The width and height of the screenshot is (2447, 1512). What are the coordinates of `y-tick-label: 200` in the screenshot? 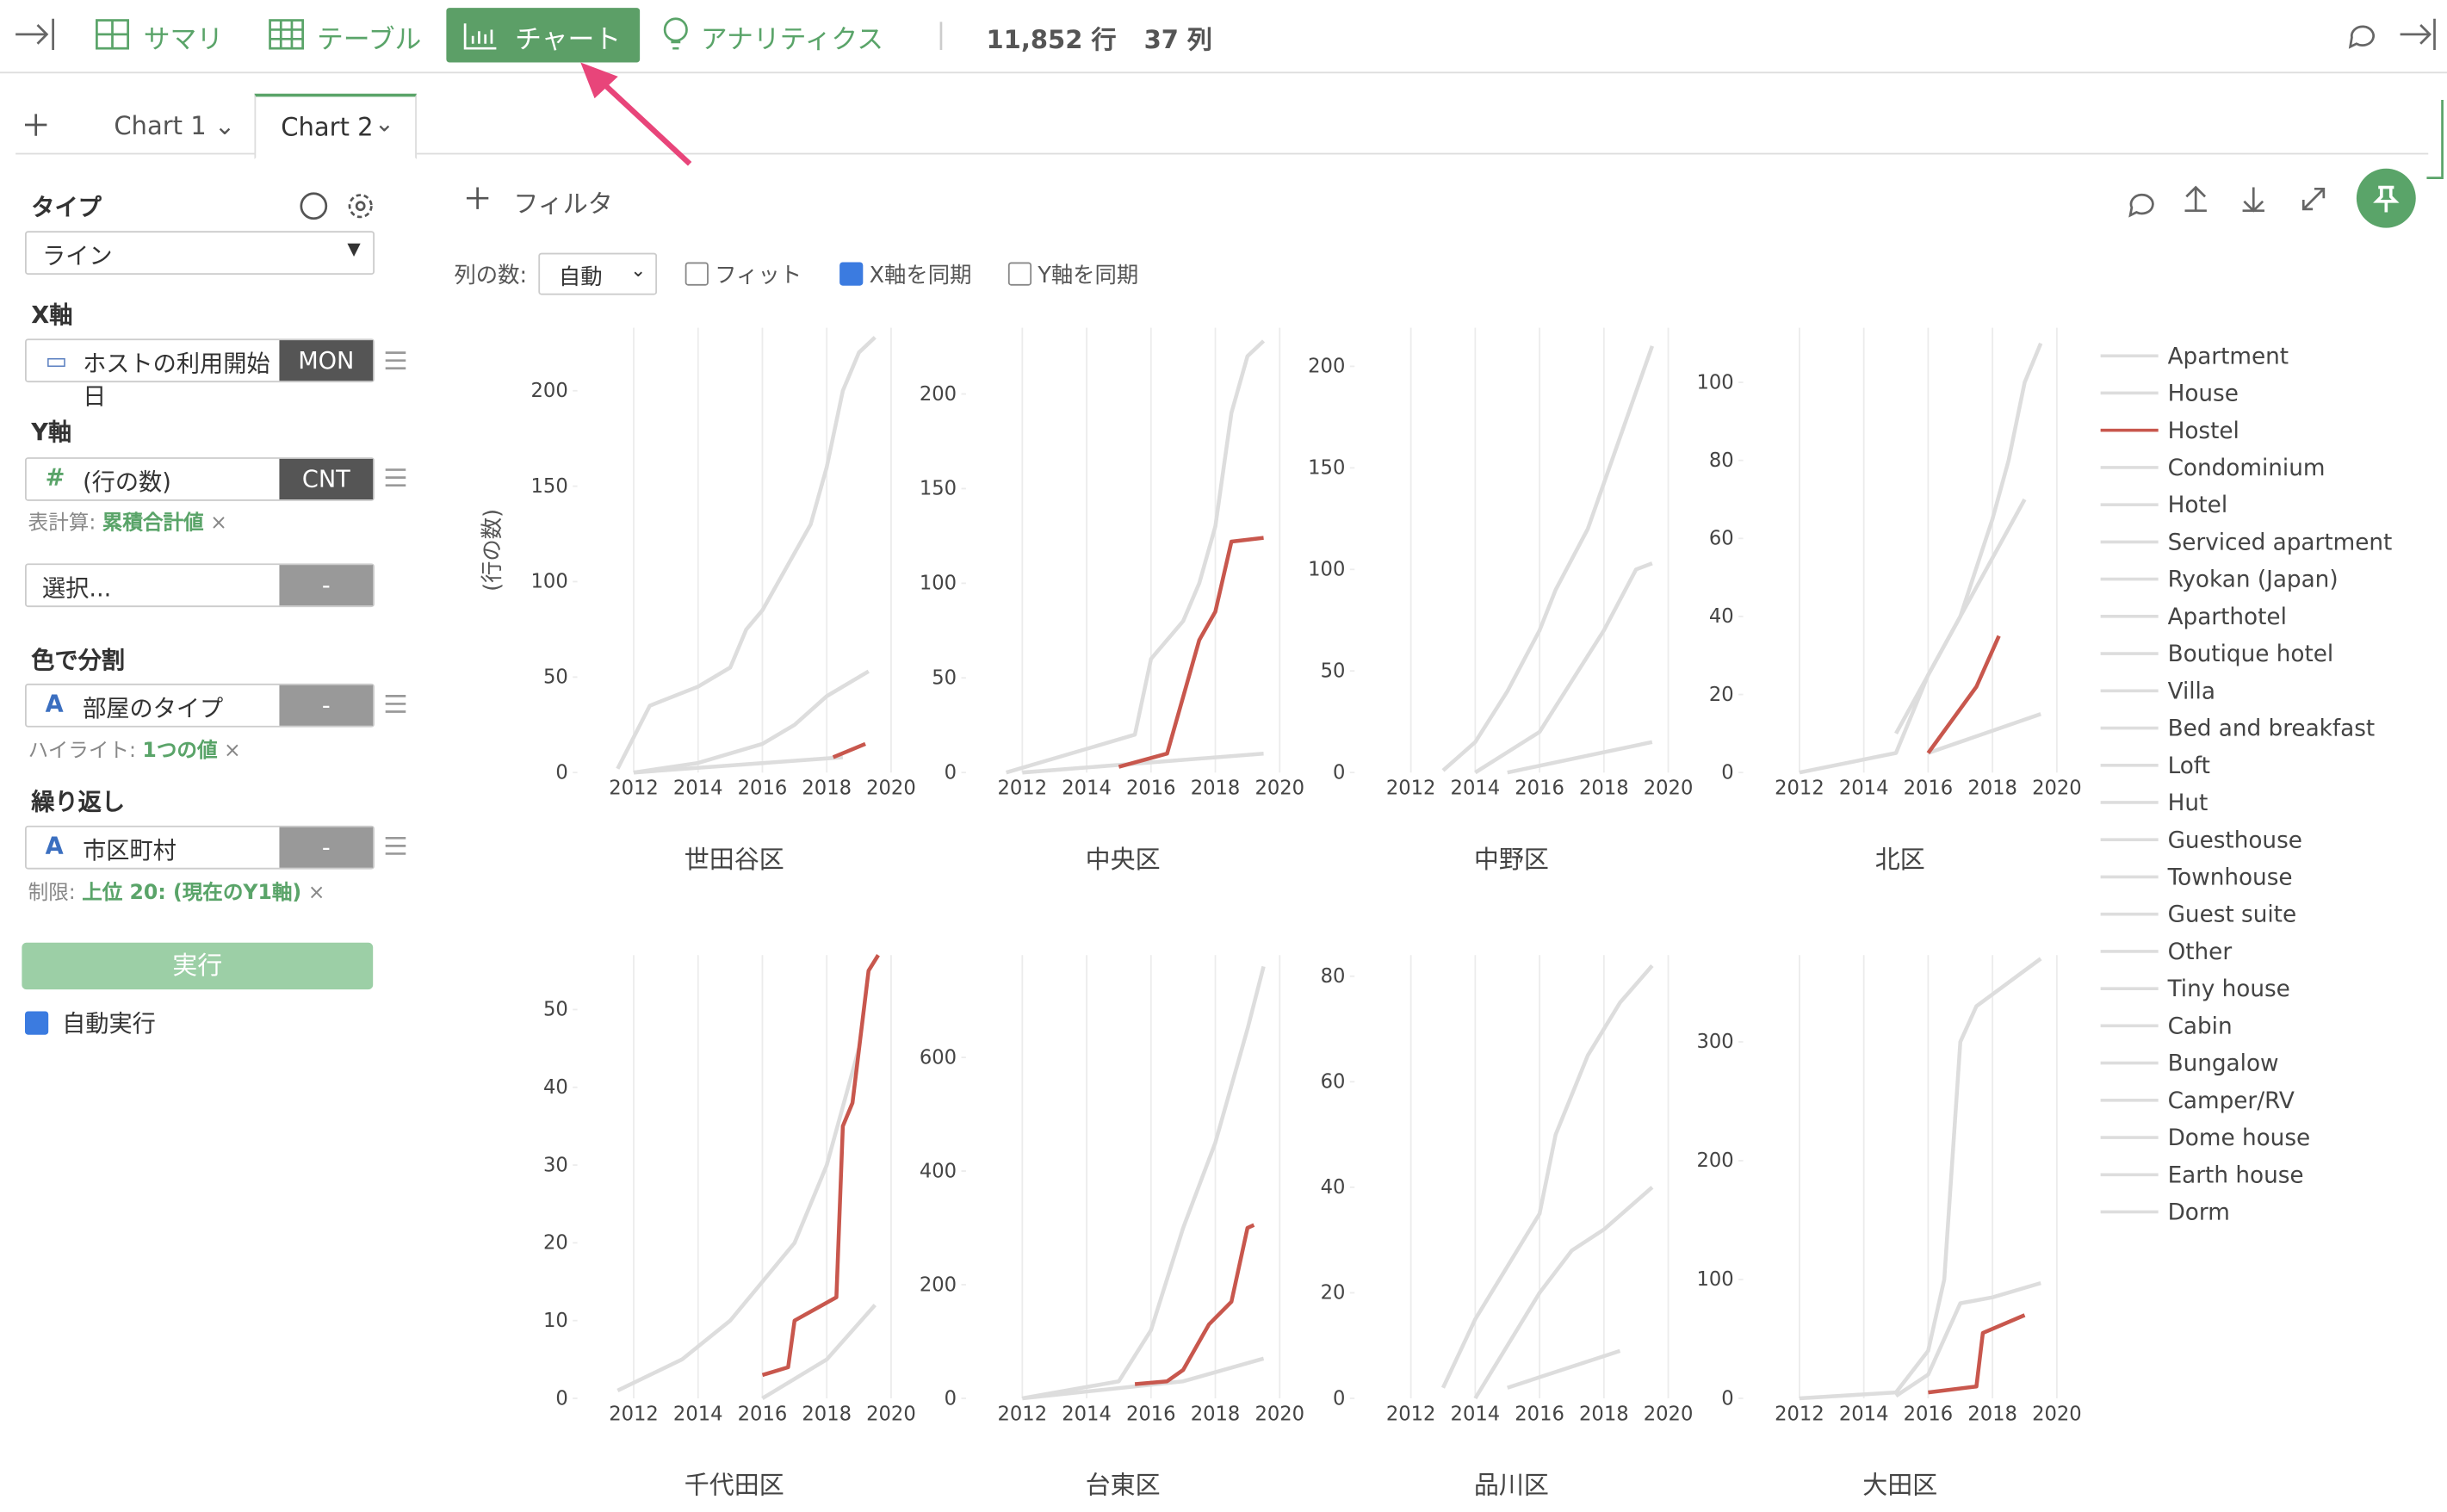 It's located at (549, 391).